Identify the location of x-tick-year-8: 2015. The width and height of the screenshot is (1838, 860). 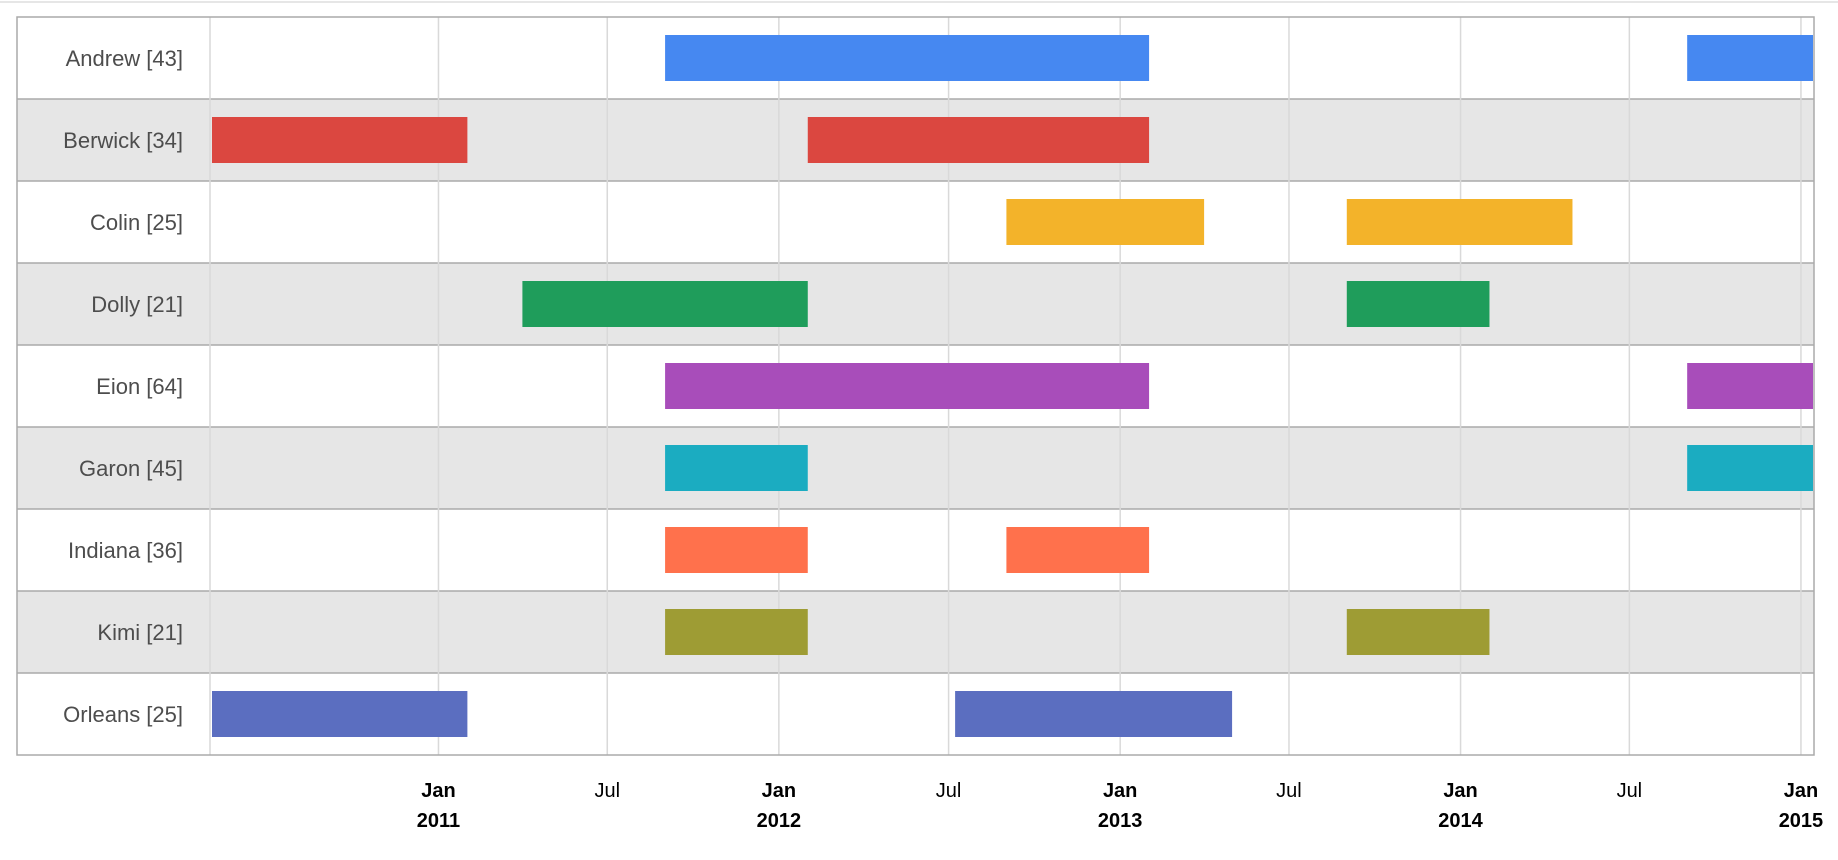
(1801, 821).